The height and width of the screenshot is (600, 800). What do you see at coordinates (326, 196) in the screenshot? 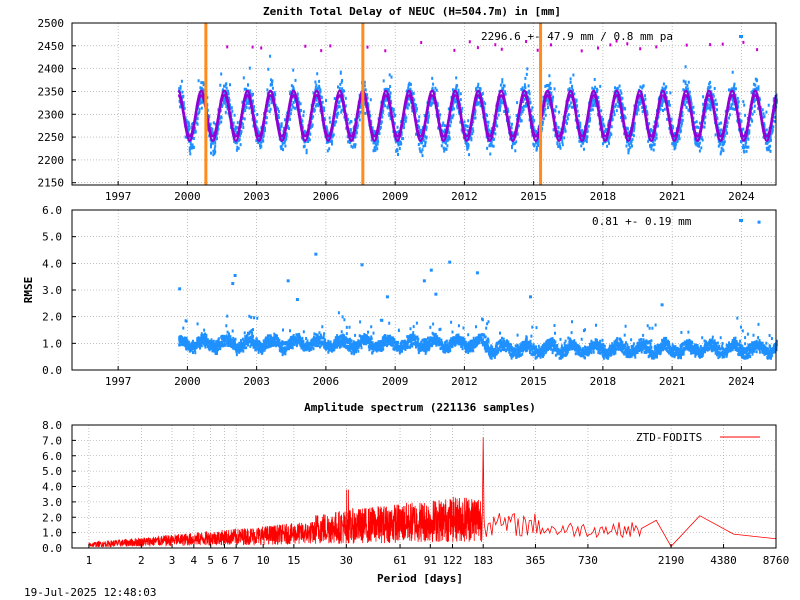
I see `ztd-x-tick-label: 2006` at bounding box center [326, 196].